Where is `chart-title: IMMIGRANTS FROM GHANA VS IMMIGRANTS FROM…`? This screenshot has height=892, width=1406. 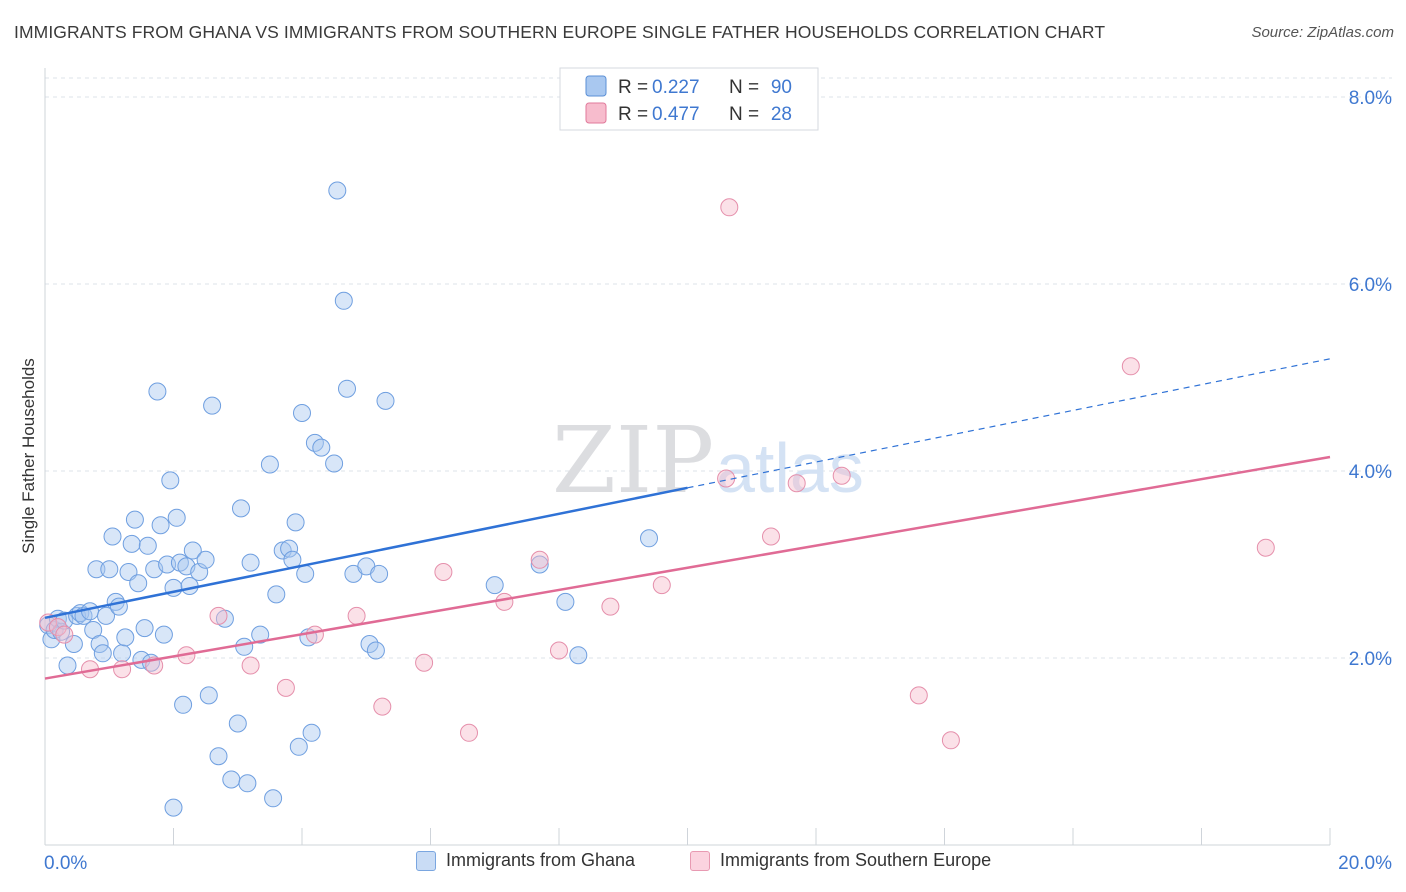
chart-title: IMMIGRANTS FROM GHANA VS IMMIGRANTS FROM… is located at coordinates (560, 32).